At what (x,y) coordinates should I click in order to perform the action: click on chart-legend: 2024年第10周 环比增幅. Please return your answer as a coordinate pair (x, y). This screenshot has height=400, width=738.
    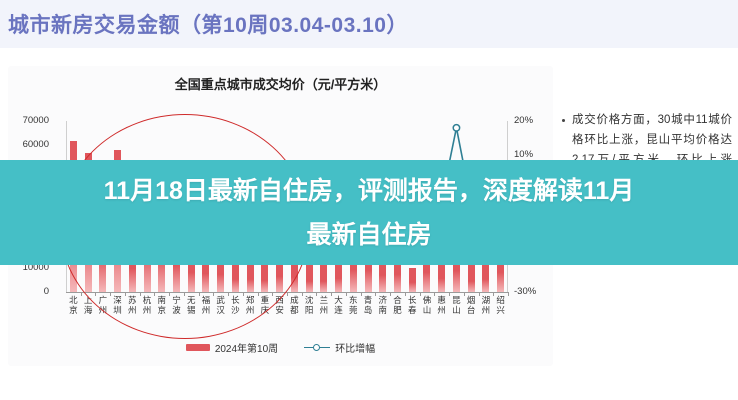
    Looking at the image, I should click on (280, 347).